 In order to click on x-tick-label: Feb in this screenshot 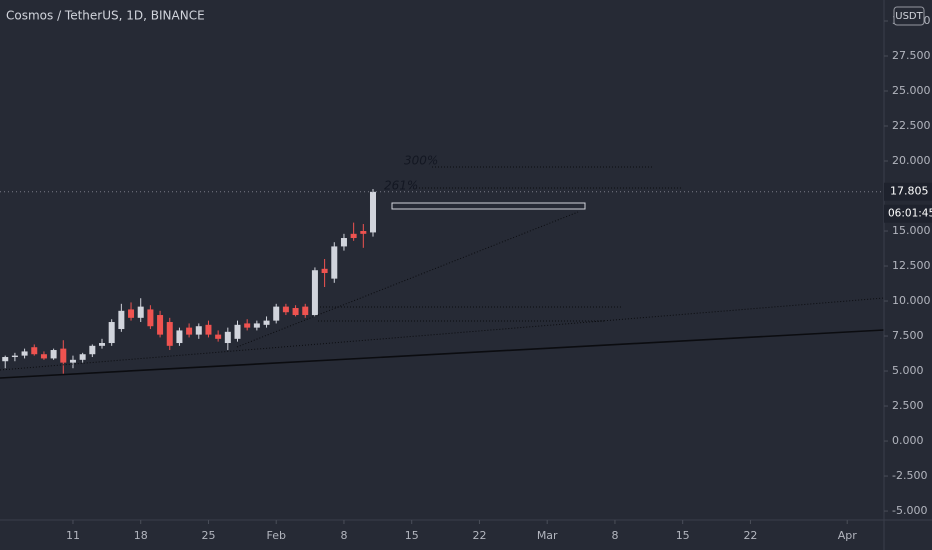, I will do `click(275, 535)`.